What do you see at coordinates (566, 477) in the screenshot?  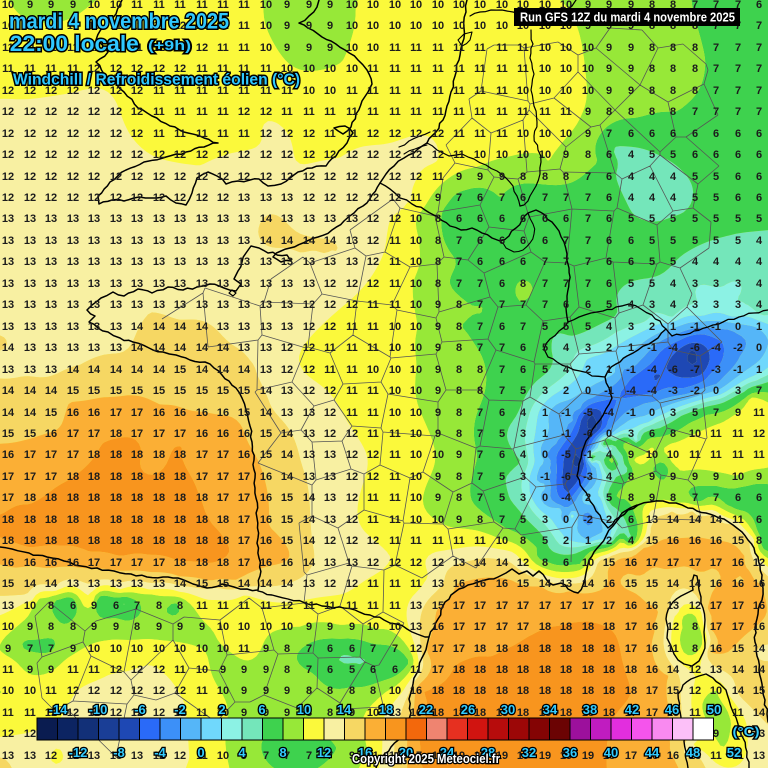 I see `svg-text: -6` at bounding box center [566, 477].